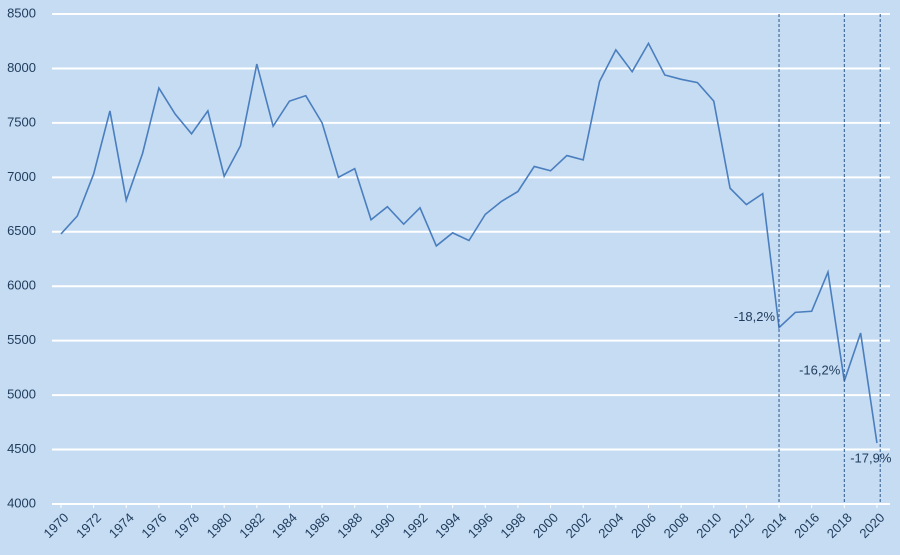  Describe the element at coordinates (480, 525) in the screenshot. I see `x-tick-label: 1996` at that location.